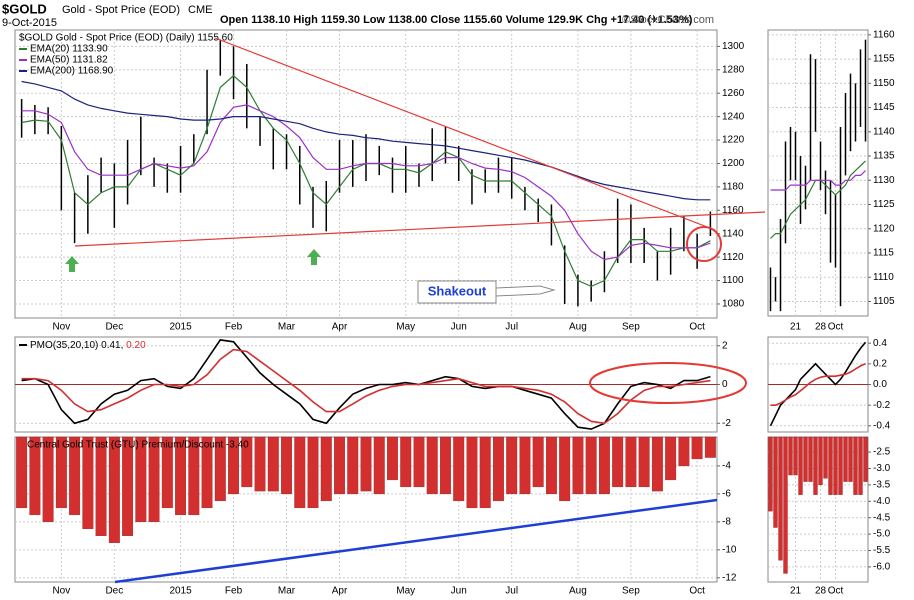 Image resolution: width=914 pixels, height=600 pixels. I want to click on symbol: $GOLD, so click(24, 8).